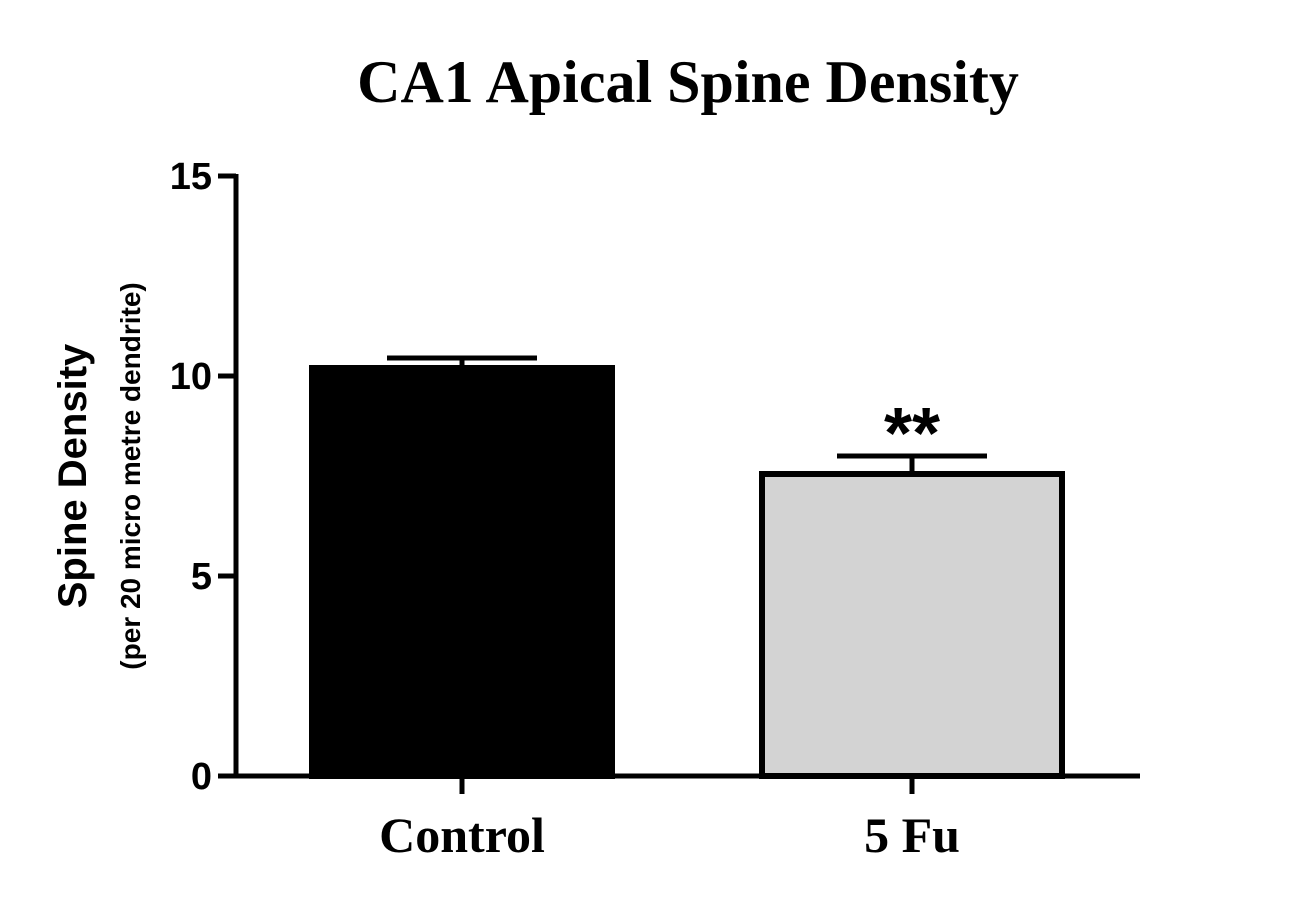 This screenshot has height=901, width=1302. What do you see at coordinates (912, 434) in the screenshot?
I see `significance-annotation: **` at bounding box center [912, 434].